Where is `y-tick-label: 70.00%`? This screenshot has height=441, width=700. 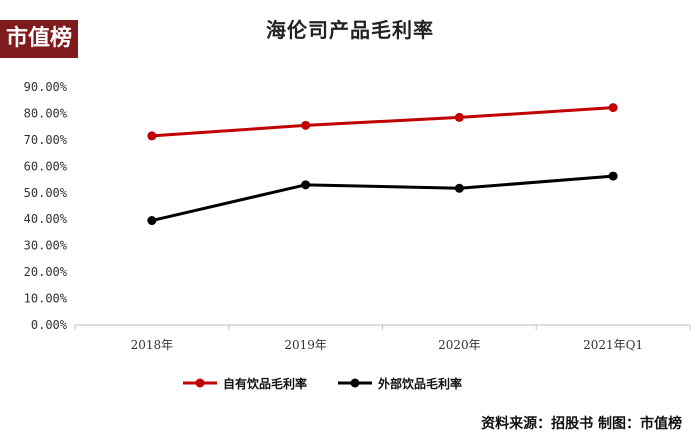 y-tick-label: 70.00% is located at coordinates (46, 140).